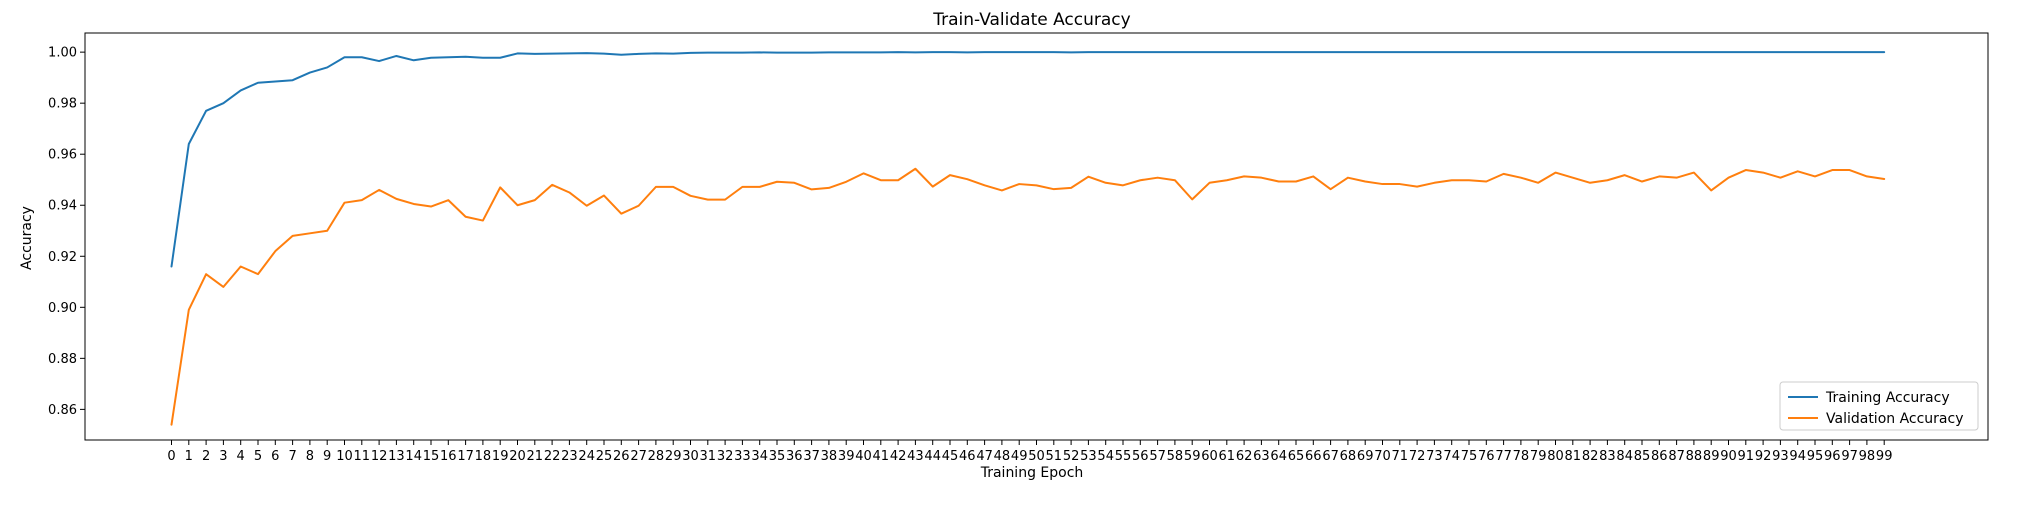  What do you see at coordinates (1209, 456) in the screenshot?
I see `x-tick-label: 60` at bounding box center [1209, 456].